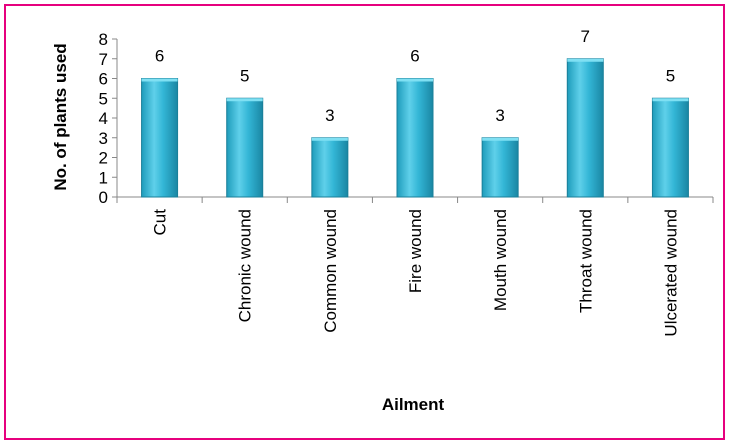 This screenshot has height=446, width=731. I want to click on y-tick-label: 1, so click(103, 177).